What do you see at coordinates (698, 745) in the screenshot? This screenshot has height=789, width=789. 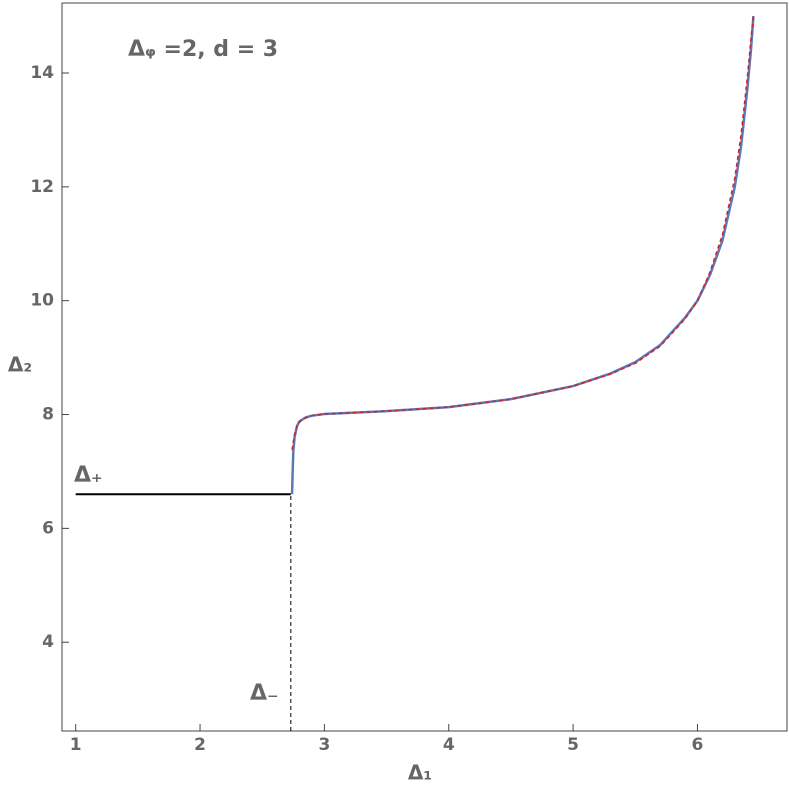 I see `x-tick-label: 6` at bounding box center [698, 745].